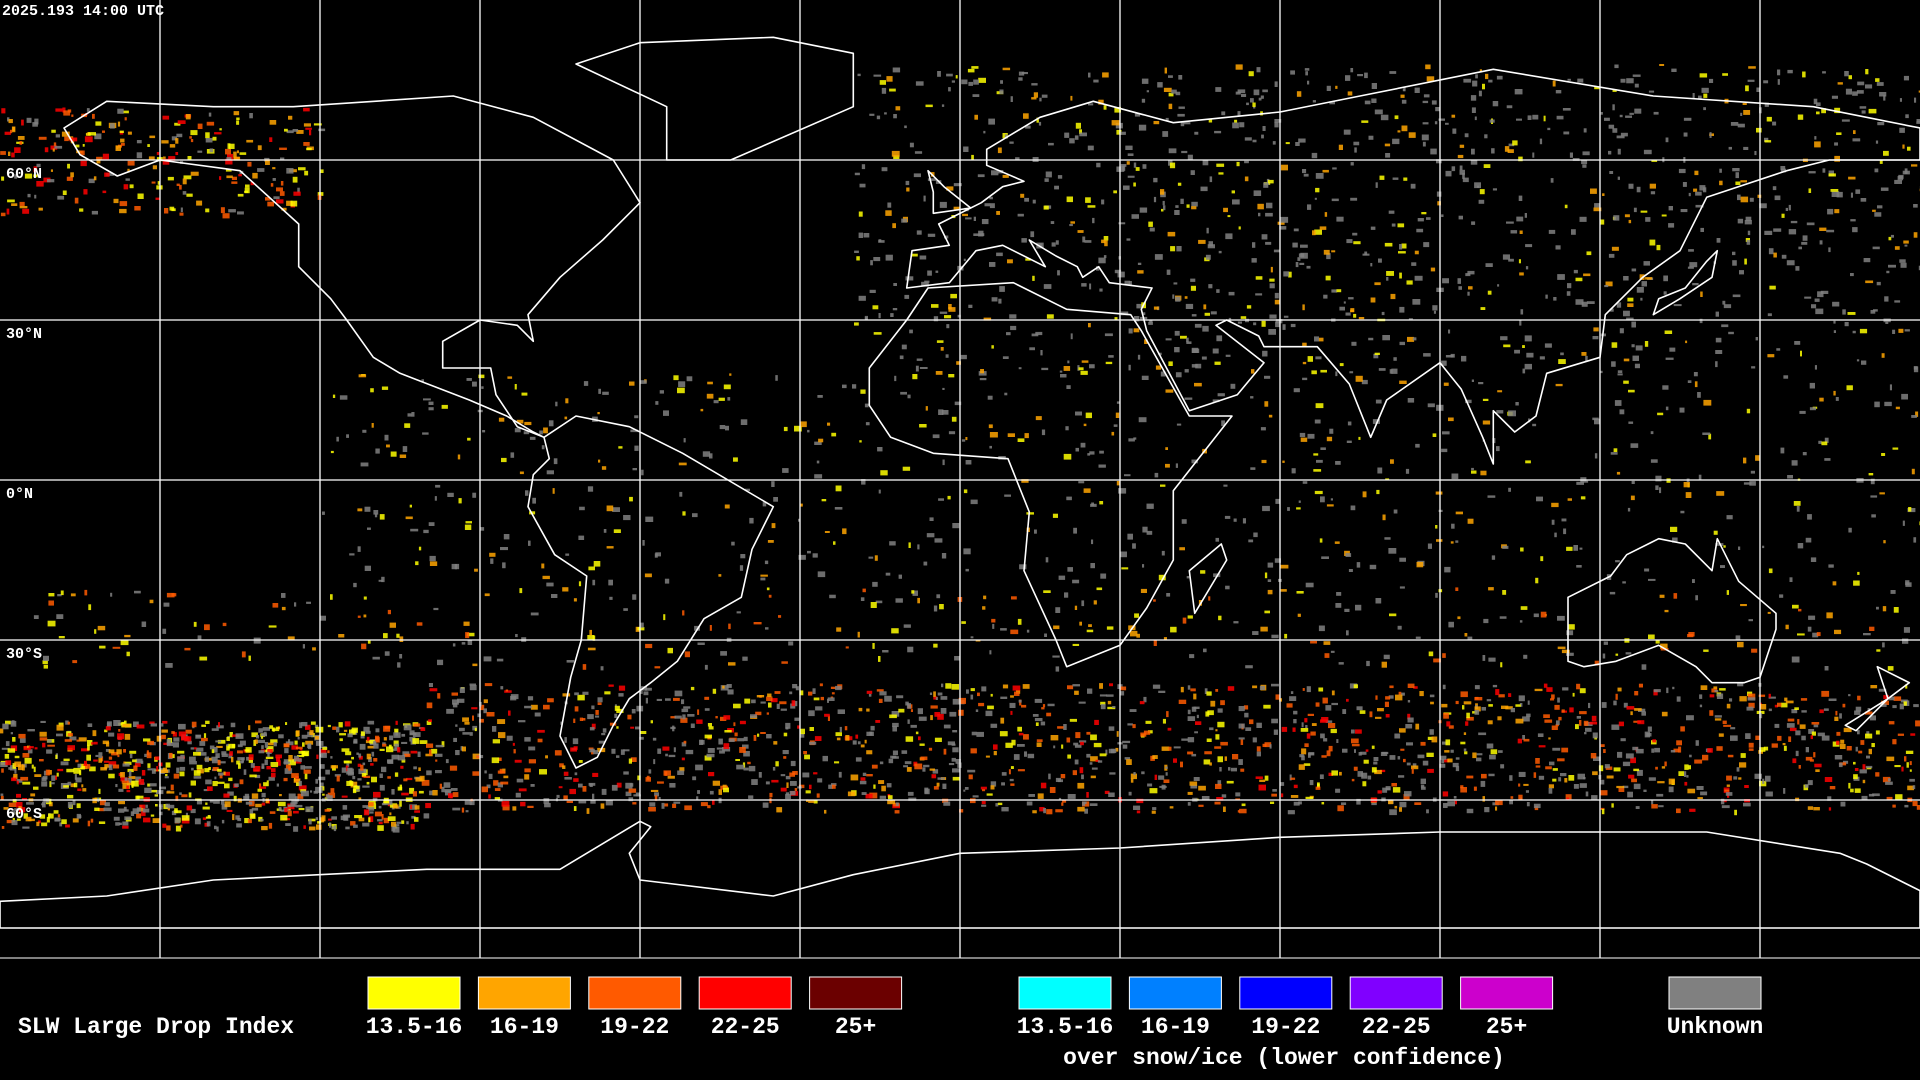  Describe the element at coordinates (745, 1027) in the screenshot. I see `legend-label: 22-25` at that location.